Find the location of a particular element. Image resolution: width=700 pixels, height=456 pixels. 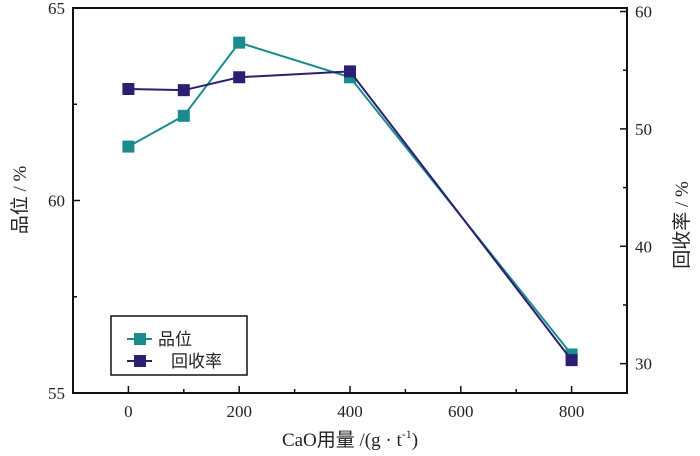

y-axis-right-title: 回收率 / % is located at coordinates (682, 225).